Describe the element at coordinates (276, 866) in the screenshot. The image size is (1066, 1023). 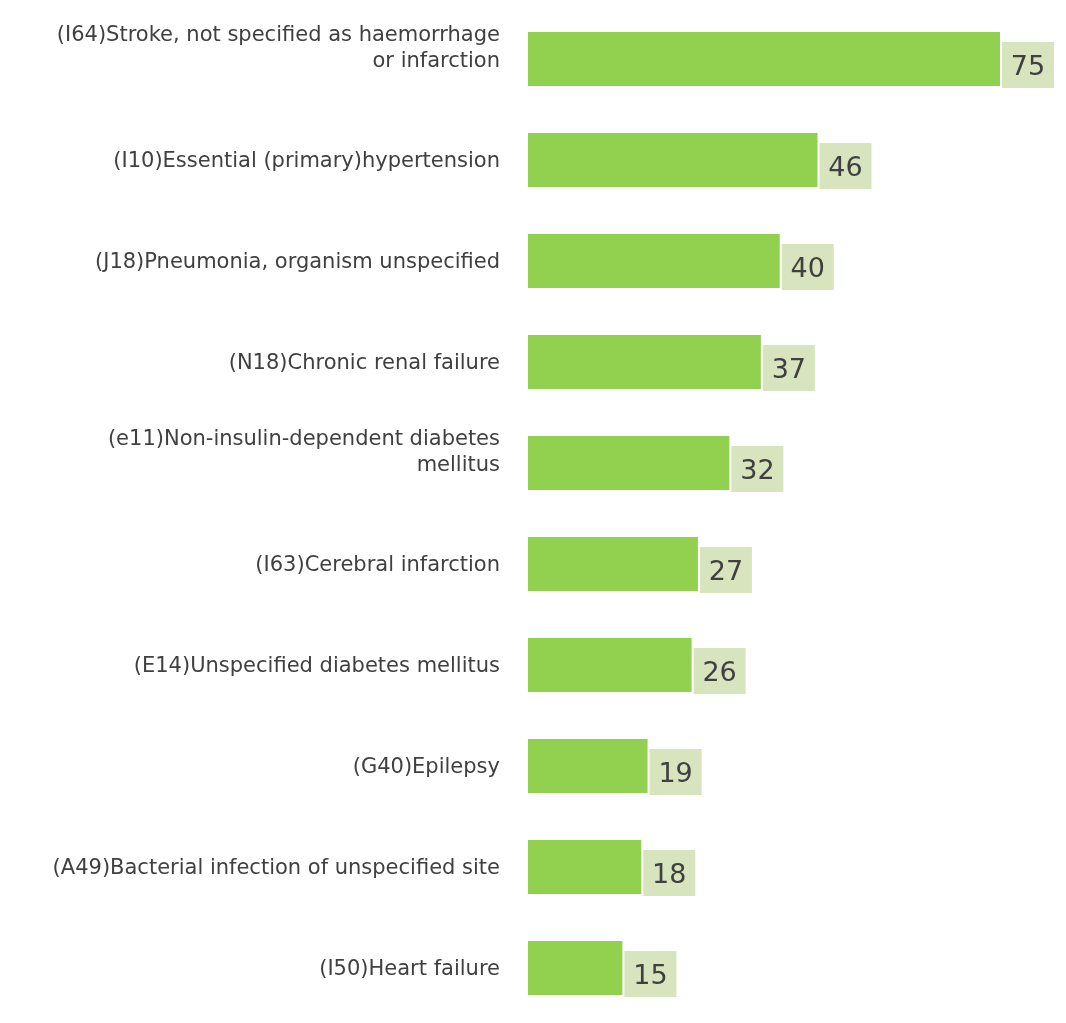
I see `y-tick-label: (A49)Bacterial infection of unspecified site` at that location.